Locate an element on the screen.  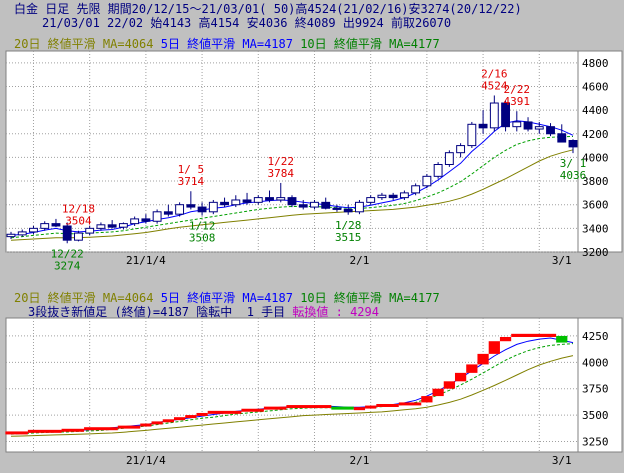
legend2-ma5: 5日 終値平滑 MA=4187 is located at coordinates (226, 298).